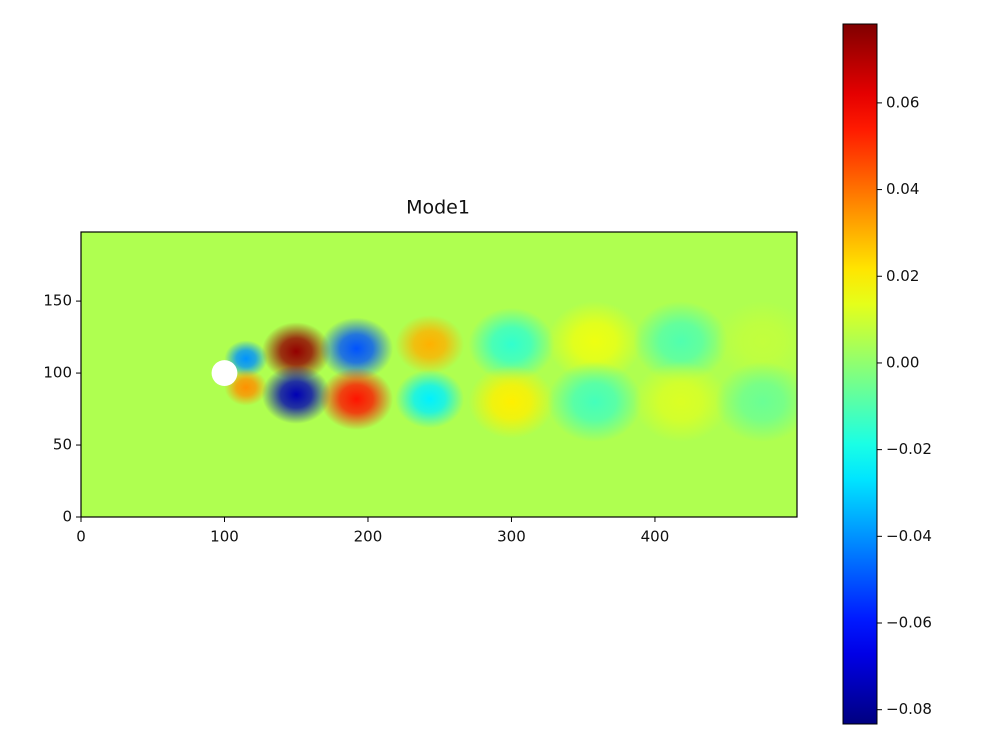 The width and height of the screenshot is (1000, 754). What do you see at coordinates (62, 445) in the screenshot?
I see `y-tick-label: 50` at bounding box center [62, 445].